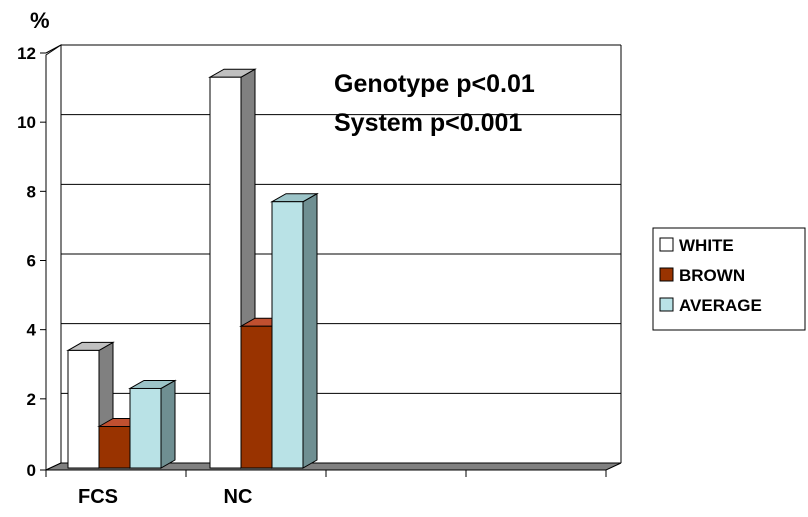  Describe the element at coordinates (238, 497) in the screenshot. I see `x-category-label: NC` at that location.